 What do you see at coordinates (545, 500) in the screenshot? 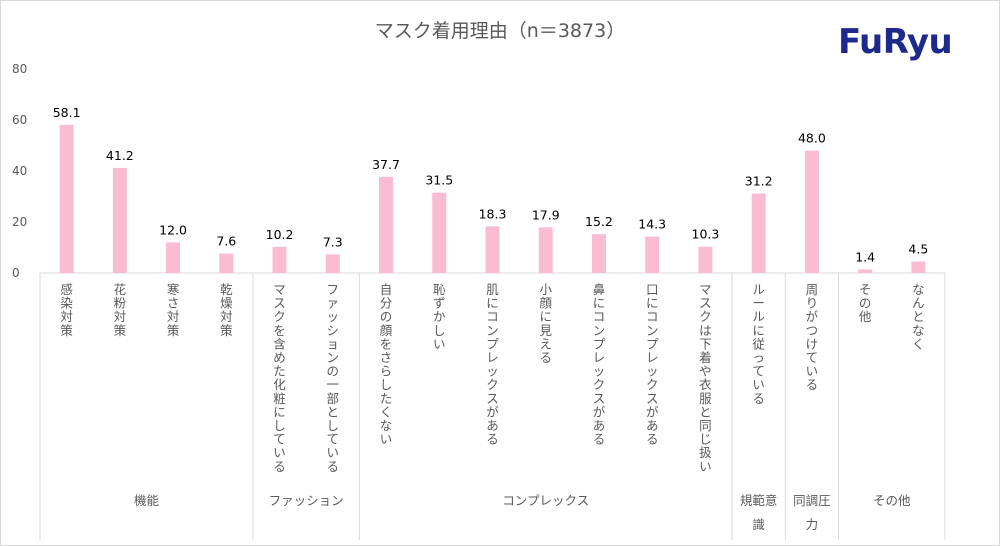
I see `group-label: コンプレックス` at bounding box center [545, 500].